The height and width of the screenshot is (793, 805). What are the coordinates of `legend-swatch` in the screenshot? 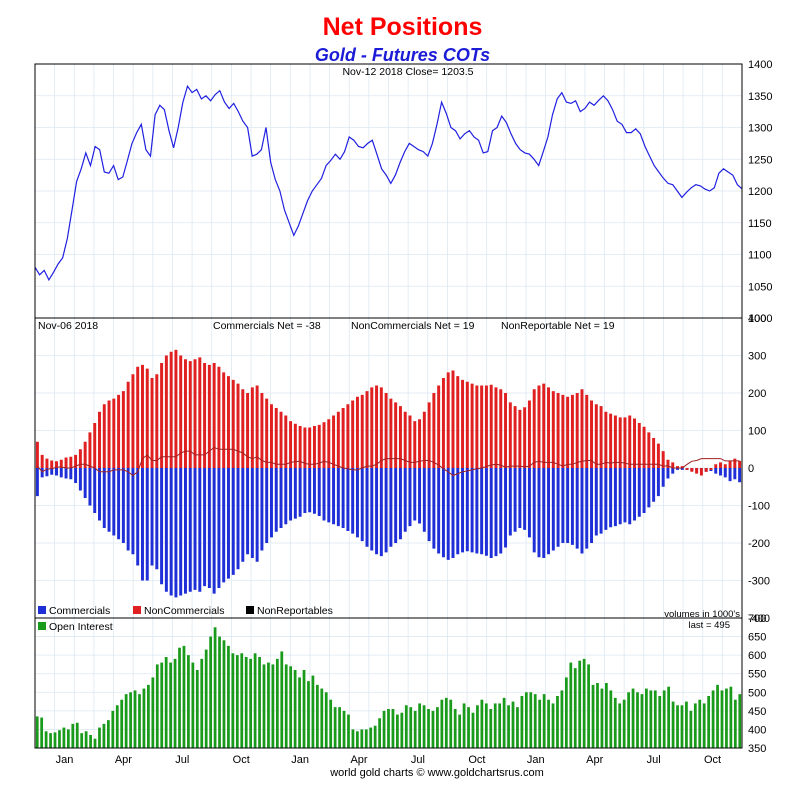 It's located at (137, 610).